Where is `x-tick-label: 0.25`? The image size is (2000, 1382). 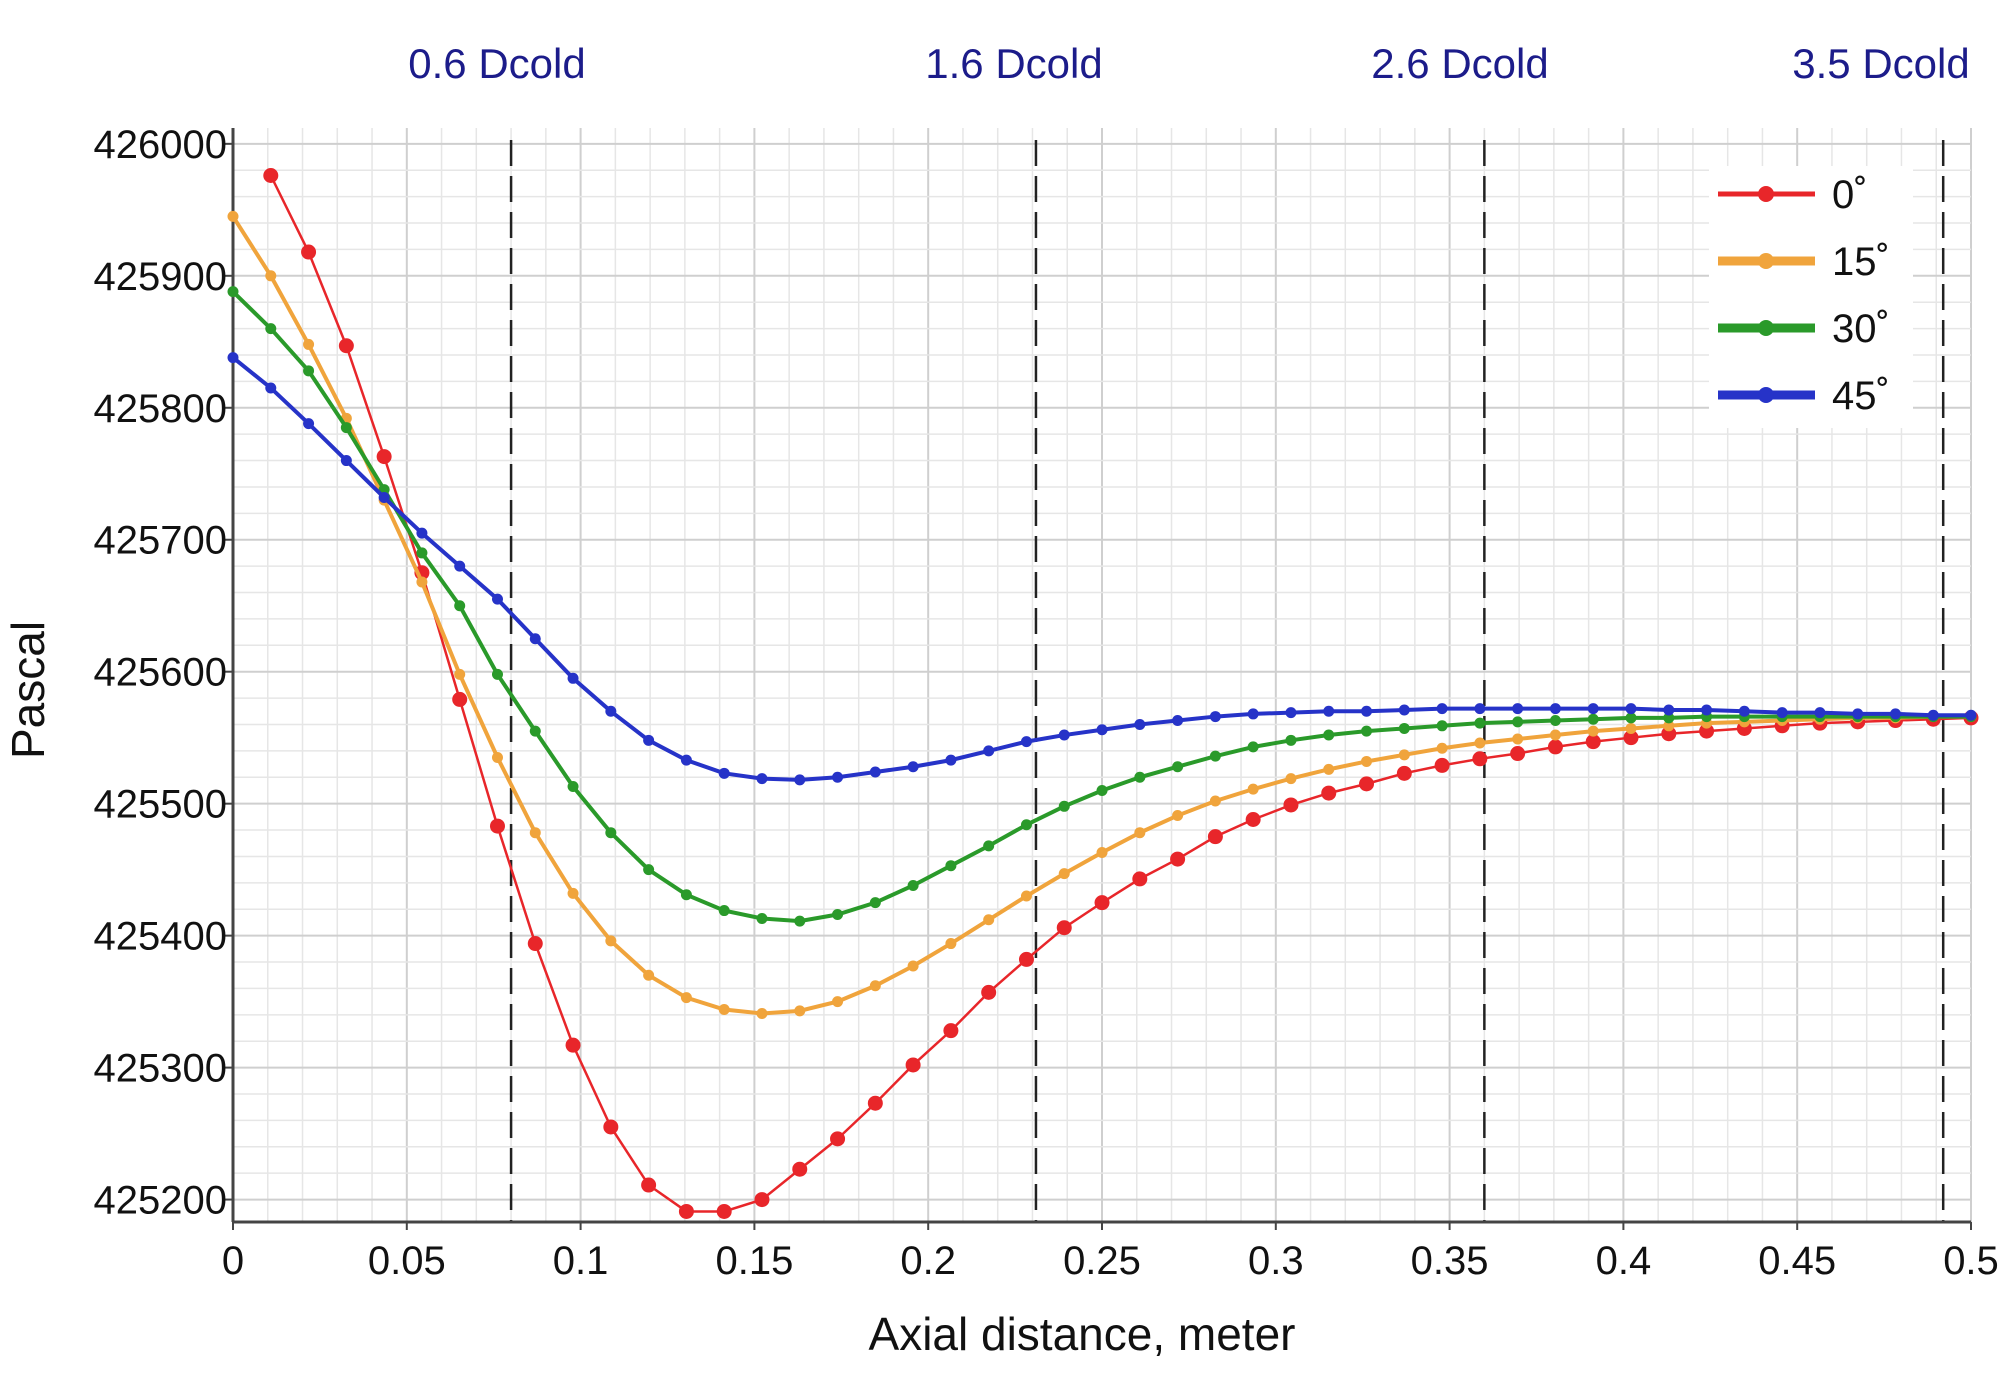 x-tick-label: 0.25 is located at coordinates (1102, 1261).